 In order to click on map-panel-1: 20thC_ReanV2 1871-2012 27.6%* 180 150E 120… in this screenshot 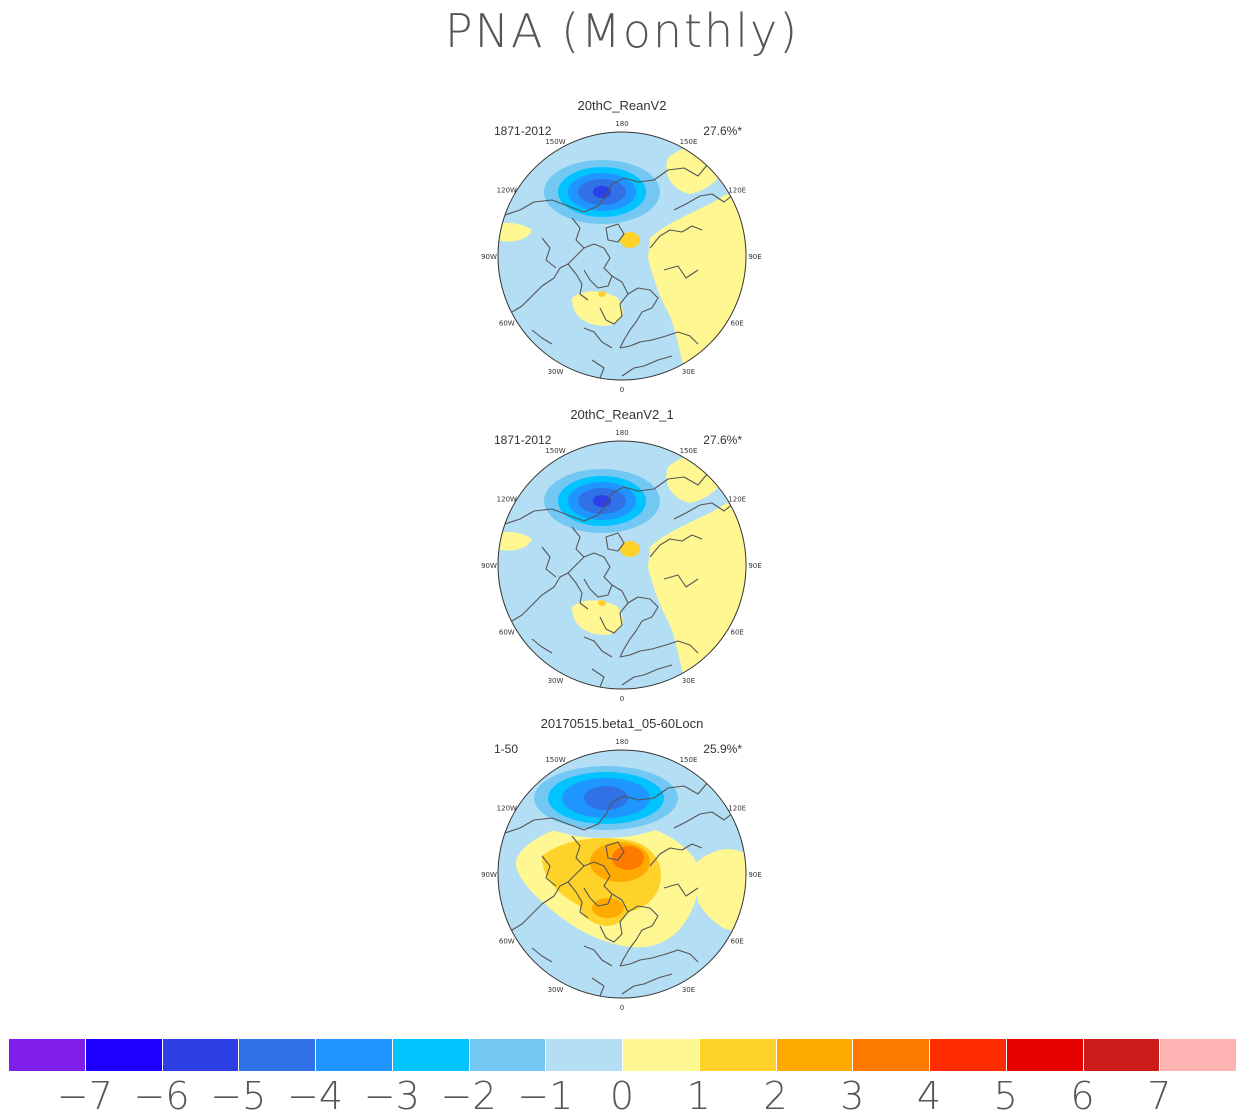, I will do `click(622, 248)`.